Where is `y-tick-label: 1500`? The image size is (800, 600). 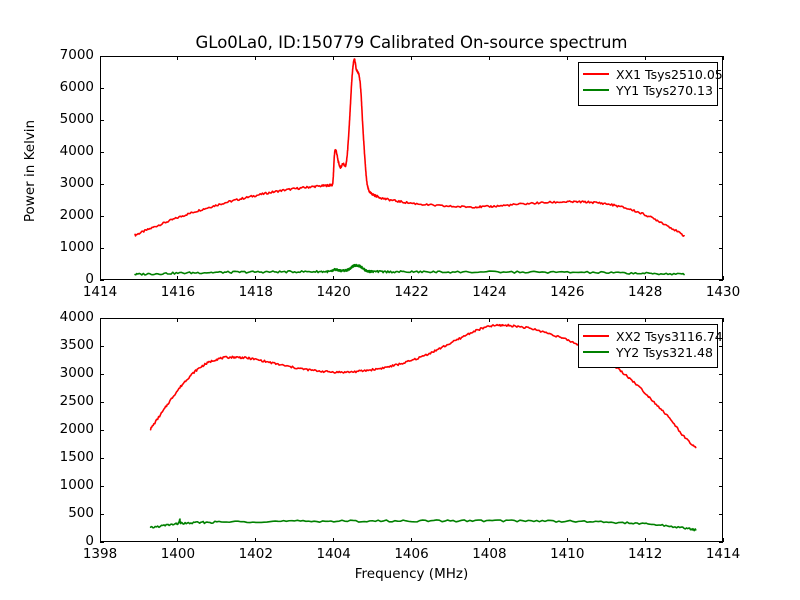
y-tick-label: 1500 is located at coordinates (76, 457).